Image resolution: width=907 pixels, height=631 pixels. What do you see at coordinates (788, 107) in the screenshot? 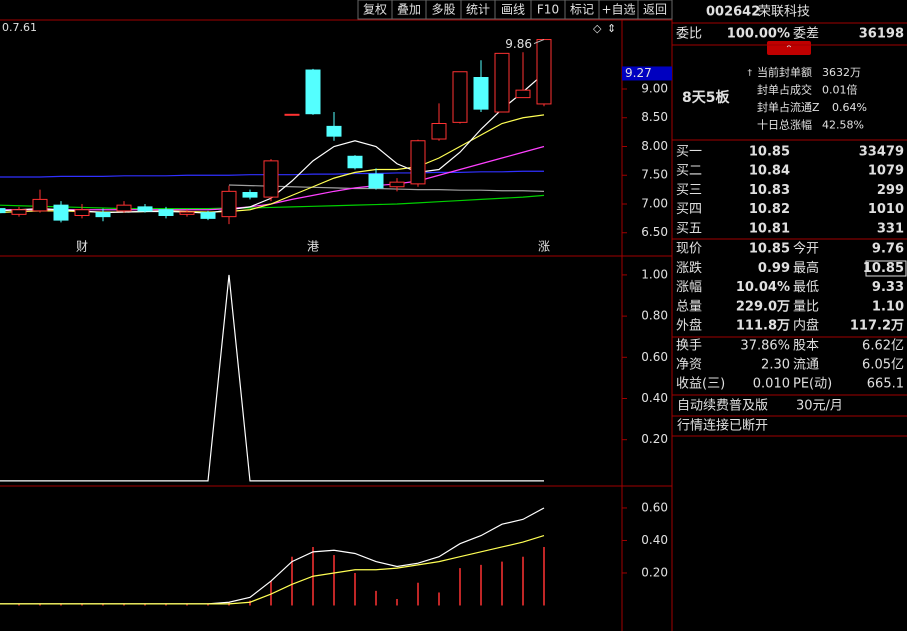
I see `panel-text: 封单占流通Z` at bounding box center [788, 107].